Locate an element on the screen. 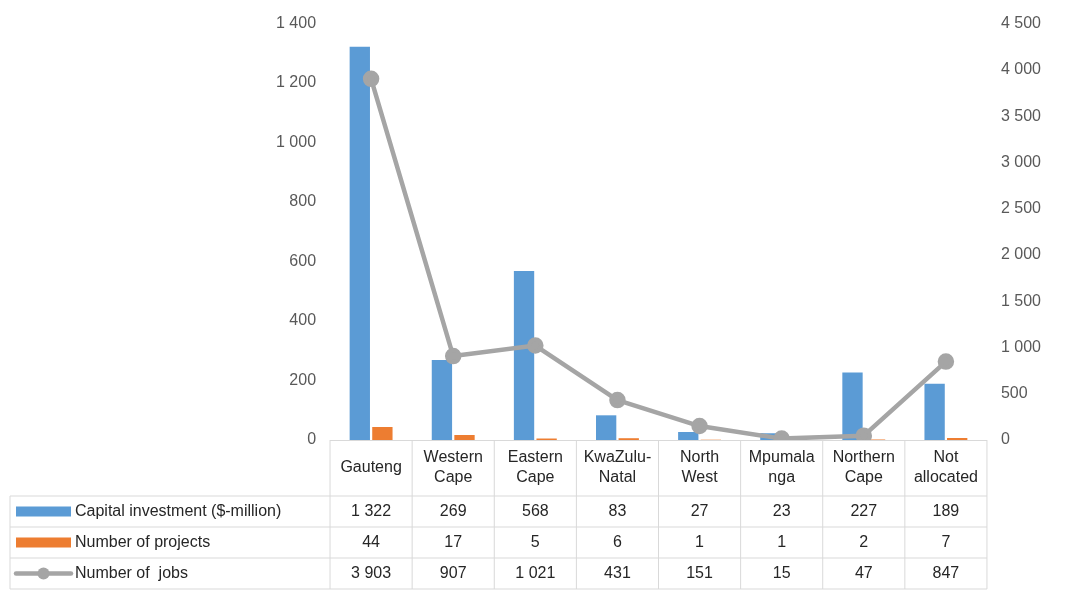 The height and width of the screenshot is (594, 1065). y-tick-label: 200 is located at coordinates (303, 379).